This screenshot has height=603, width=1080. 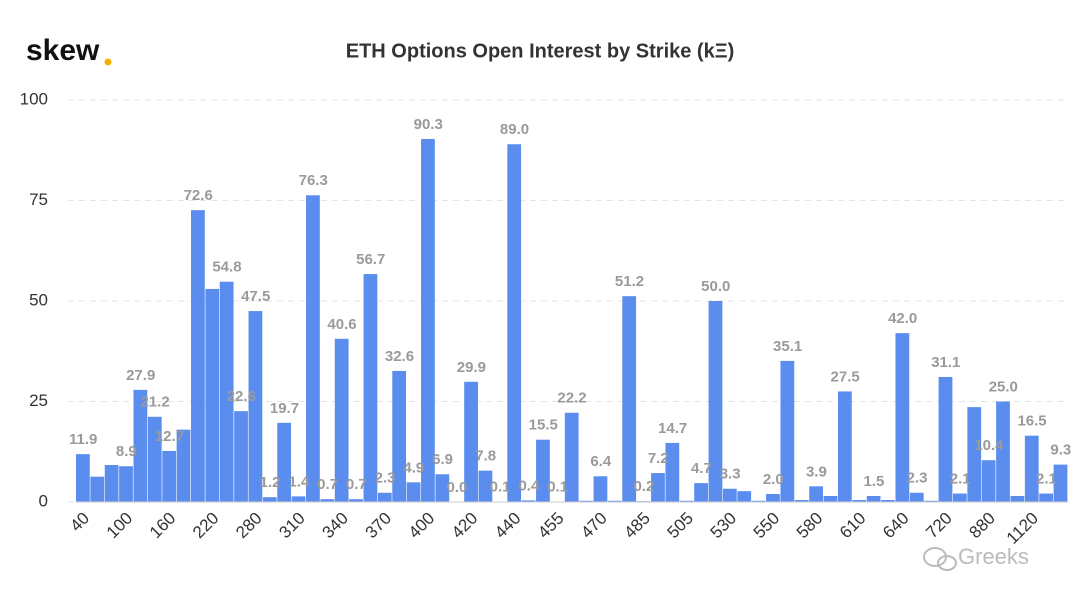 What do you see at coordinates (370, 259) in the screenshot?
I see `value-label: 56.7` at bounding box center [370, 259].